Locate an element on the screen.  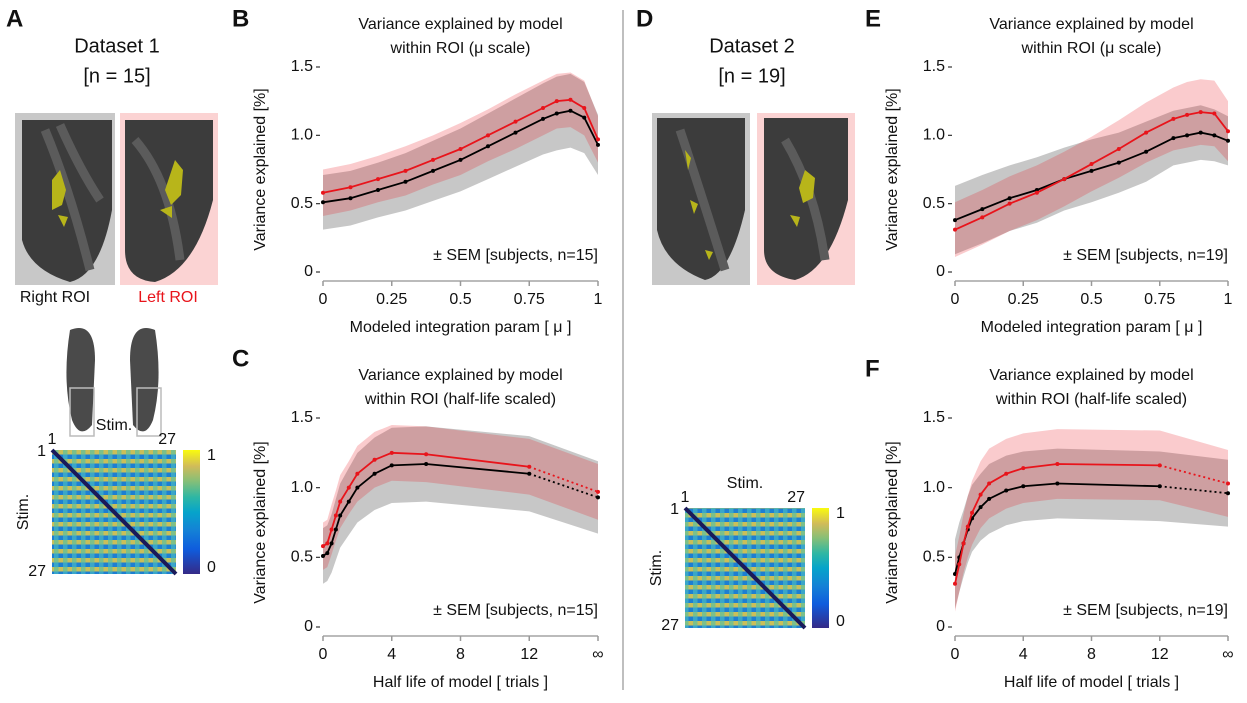
panel-label: E is located at coordinates (873, 18).